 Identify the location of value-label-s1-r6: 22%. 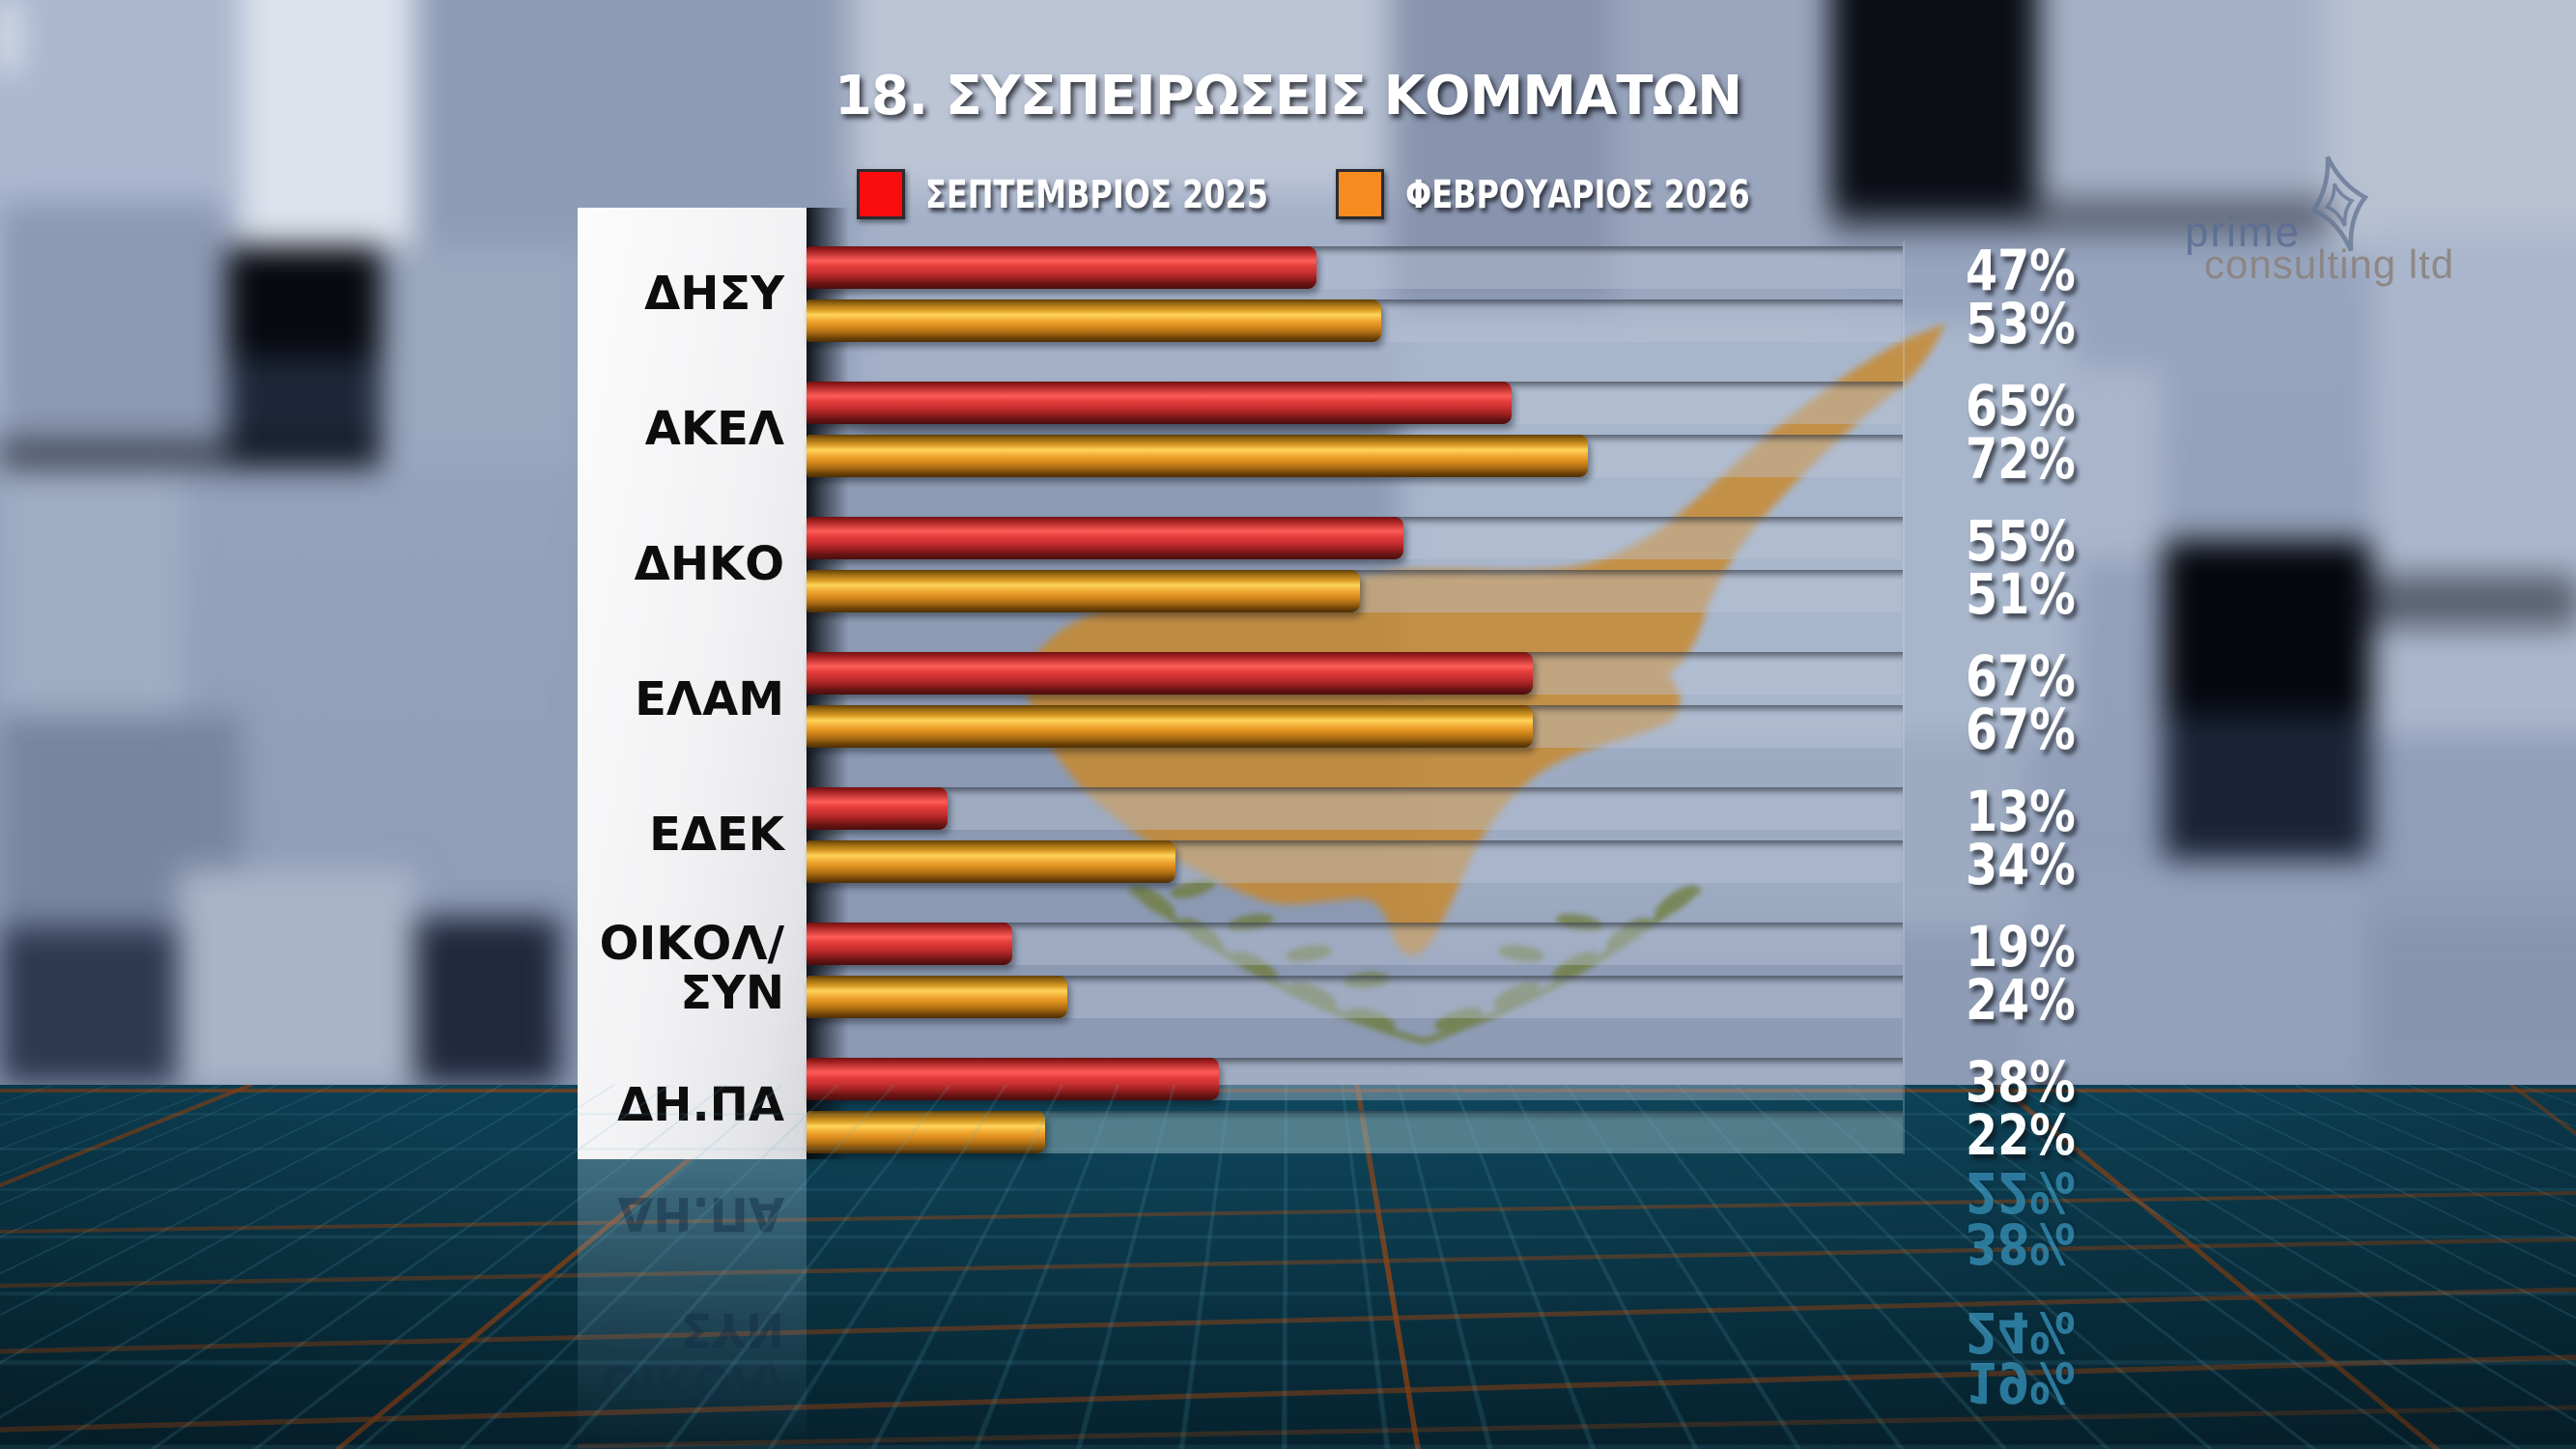
(2033, 1135).